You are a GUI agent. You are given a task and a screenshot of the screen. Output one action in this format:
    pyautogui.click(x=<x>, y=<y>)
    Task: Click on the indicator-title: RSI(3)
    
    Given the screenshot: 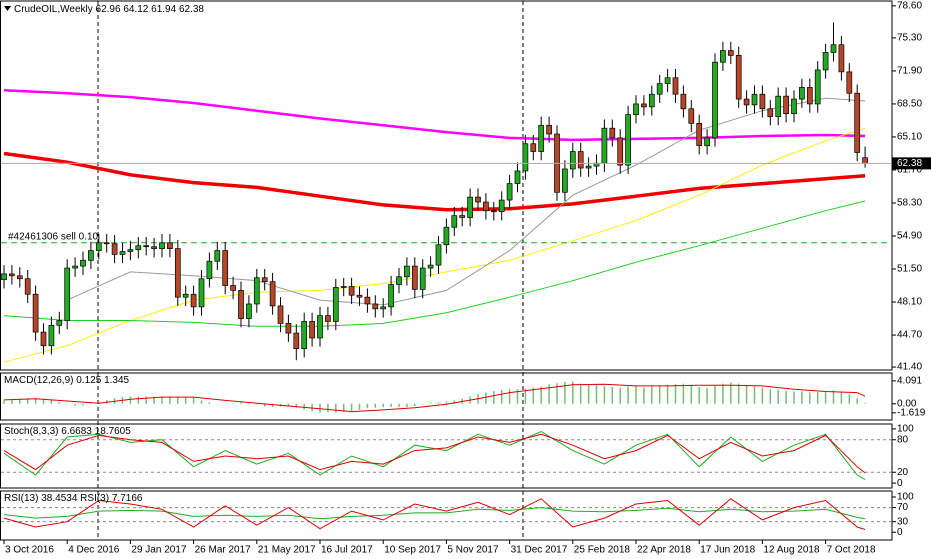 What is the action you would take?
    pyautogui.click(x=94, y=498)
    